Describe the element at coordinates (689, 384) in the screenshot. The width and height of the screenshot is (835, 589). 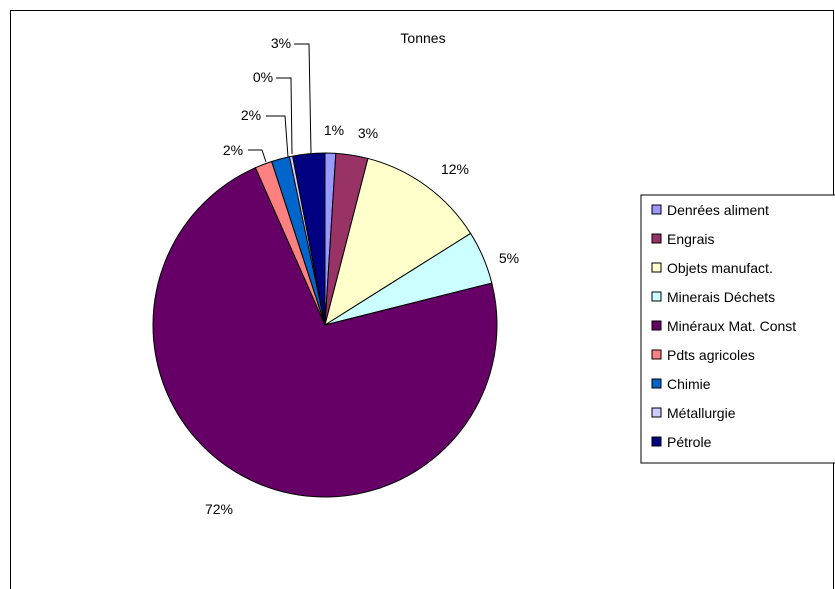
I see `legend-label: Chimie` at that location.